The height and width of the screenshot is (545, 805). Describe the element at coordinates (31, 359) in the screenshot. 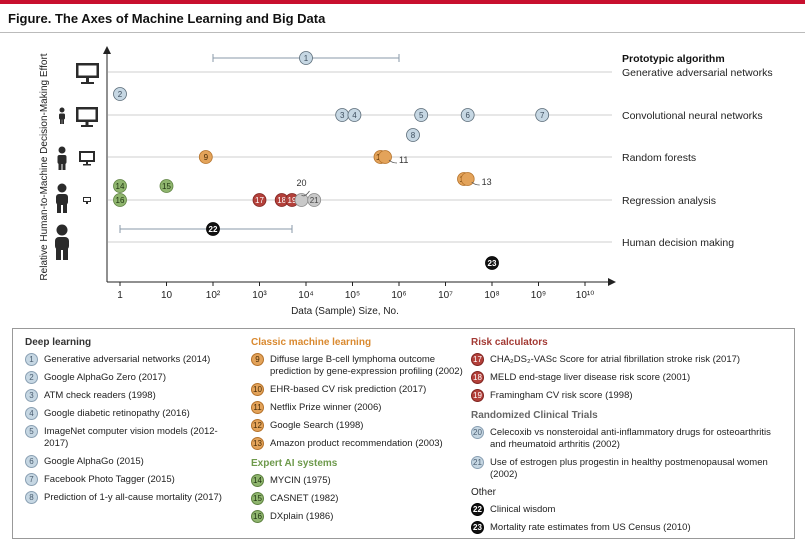

I see `legend-number-badge: 1` at that location.